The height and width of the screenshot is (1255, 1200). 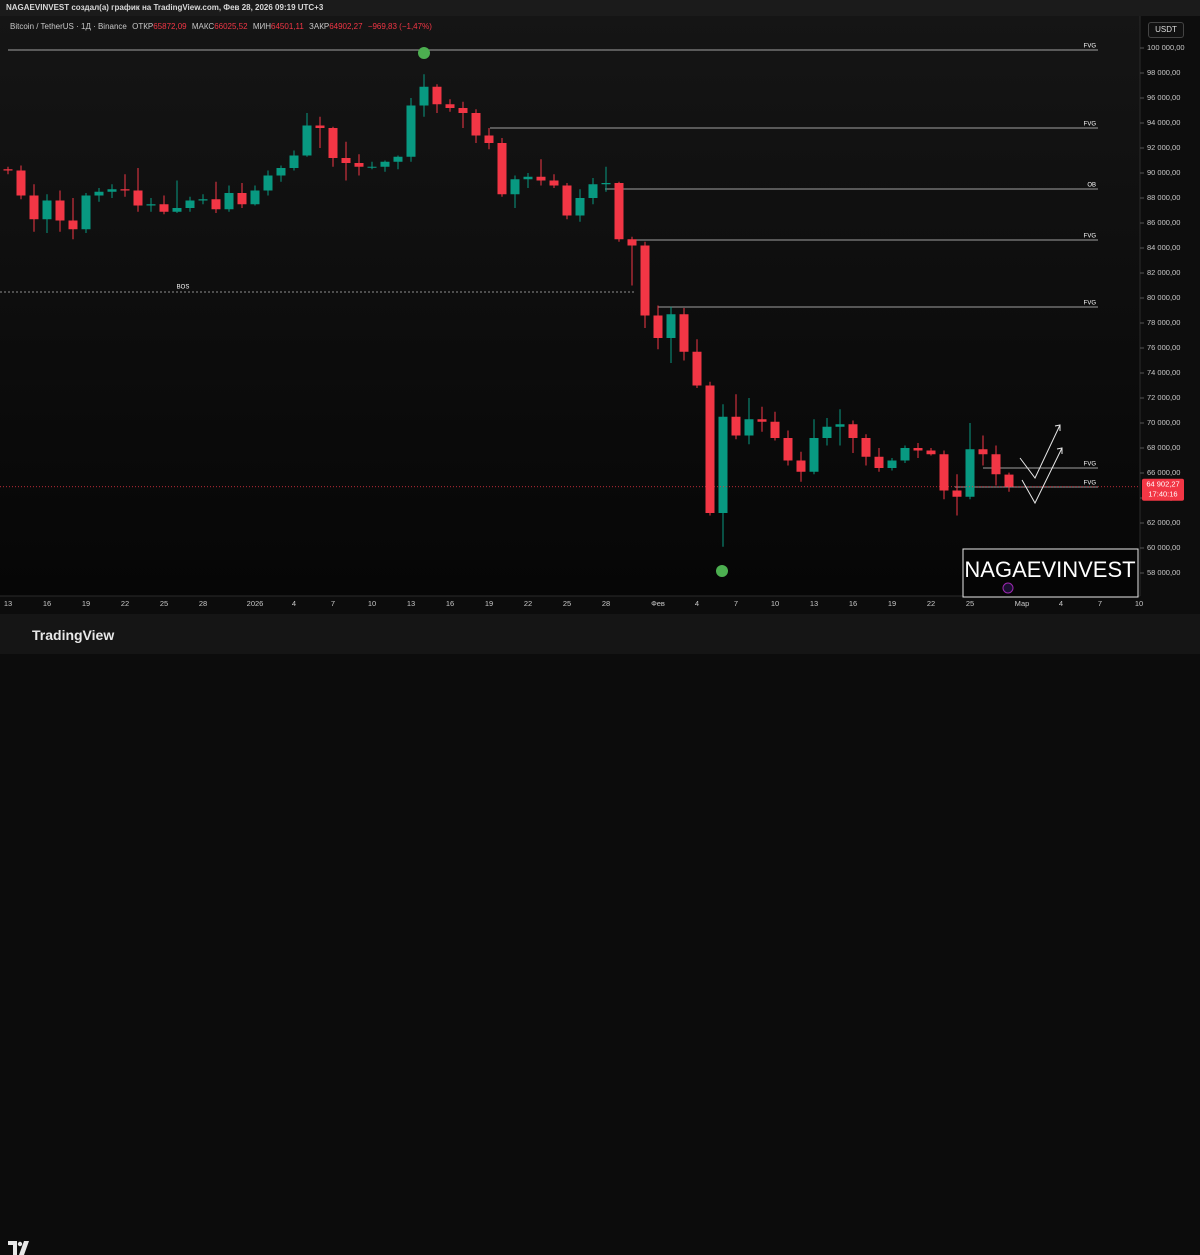 I want to click on low-value: 64501,11, so click(x=287, y=26).